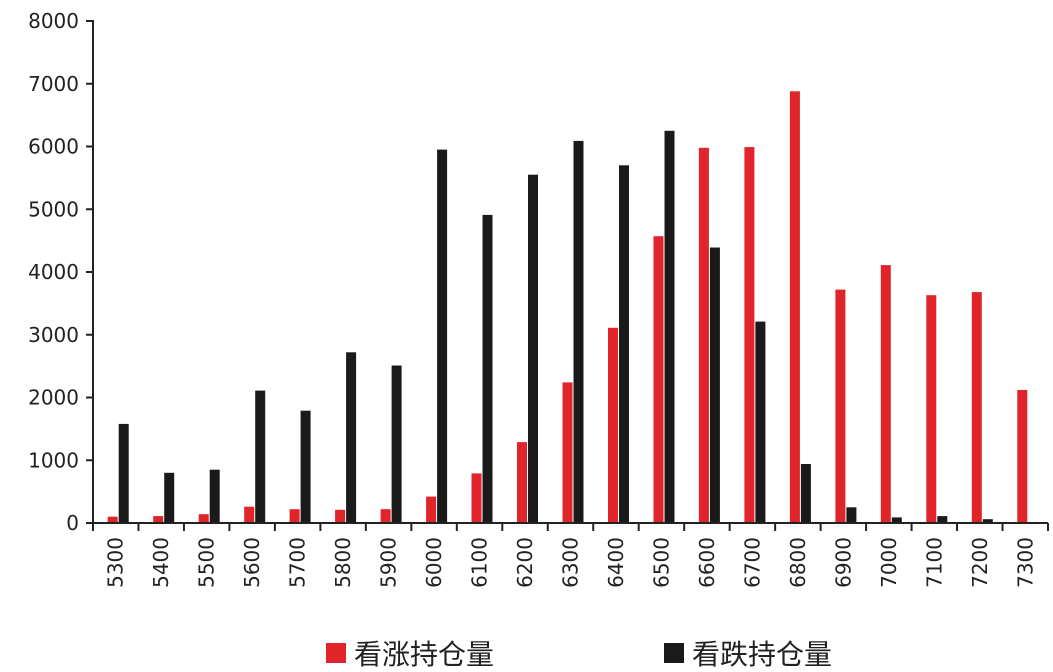  What do you see at coordinates (980, 562) in the screenshot?
I see `x-tick-label: 7200` at bounding box center [980, 562].